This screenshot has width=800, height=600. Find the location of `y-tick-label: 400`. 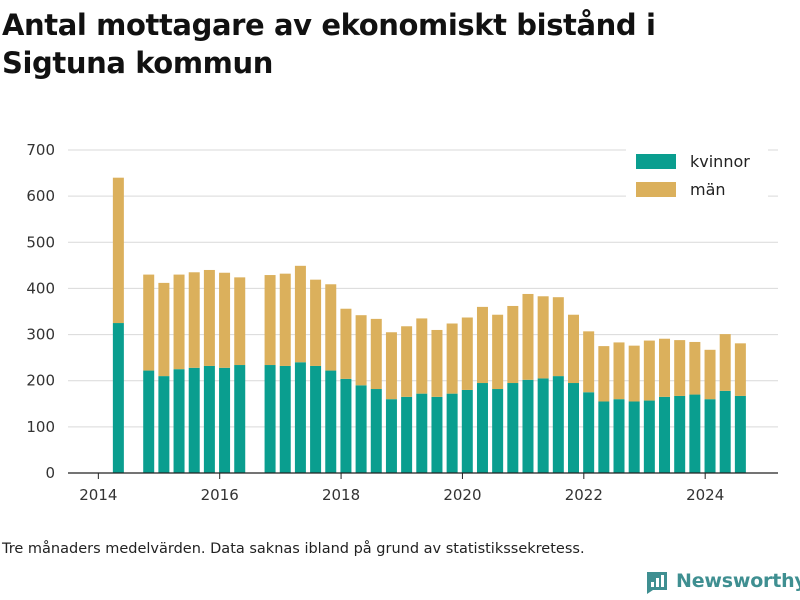

y-tick-label: 400 is located at coordinates (40, 288).